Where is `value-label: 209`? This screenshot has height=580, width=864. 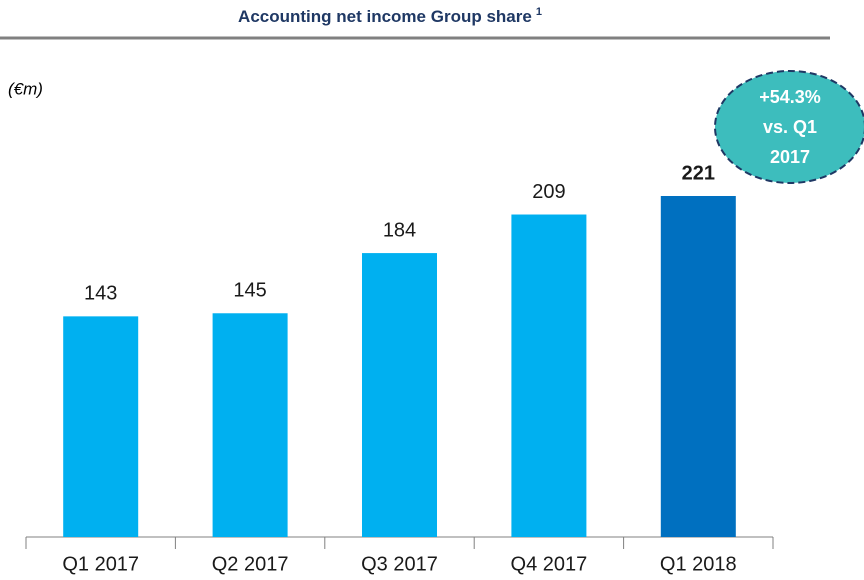 value-label: 209 is located at coordinates (548, 192).